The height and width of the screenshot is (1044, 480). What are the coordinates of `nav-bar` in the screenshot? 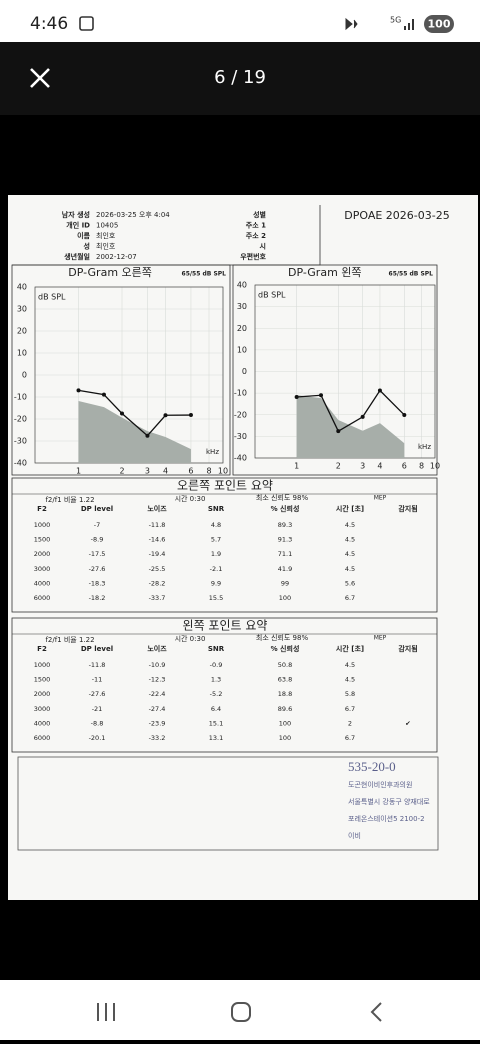 It's located at (240, 1010).